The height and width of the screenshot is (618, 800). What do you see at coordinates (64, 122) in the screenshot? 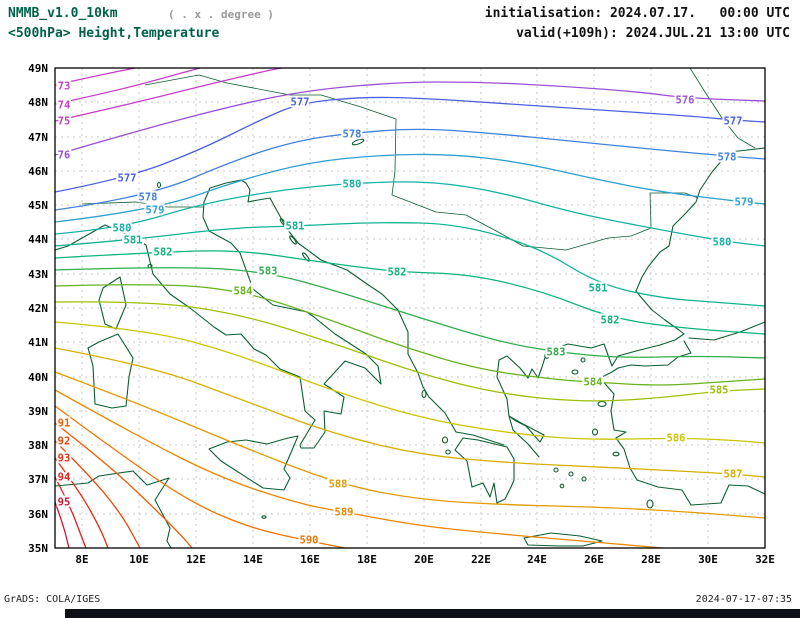
I see `contour-label-575: 75` at bounding box center [64, 122].